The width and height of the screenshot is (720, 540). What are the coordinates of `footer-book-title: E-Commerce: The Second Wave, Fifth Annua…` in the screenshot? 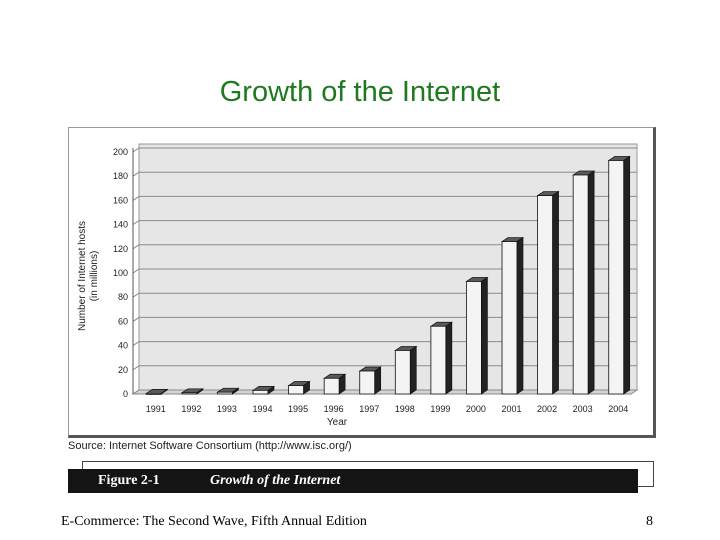 It's located at (214, 521).